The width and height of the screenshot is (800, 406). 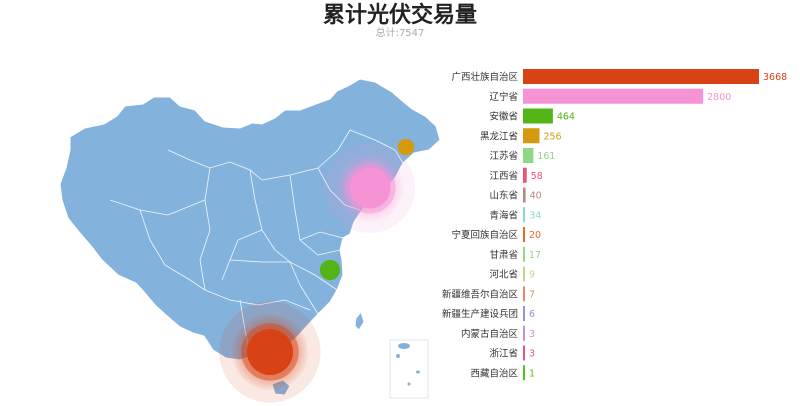 What do you see at coordinates (408, 364) in the screenshot?
I see `south-sea-islands` at bounding box center [408, 364].